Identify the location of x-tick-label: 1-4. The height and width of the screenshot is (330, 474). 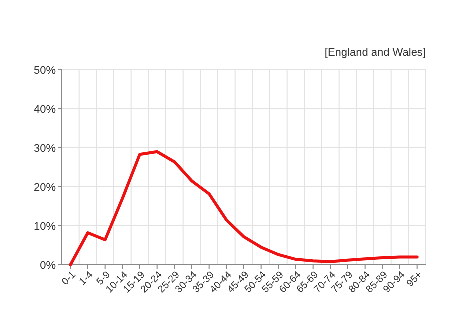
(87, 279).